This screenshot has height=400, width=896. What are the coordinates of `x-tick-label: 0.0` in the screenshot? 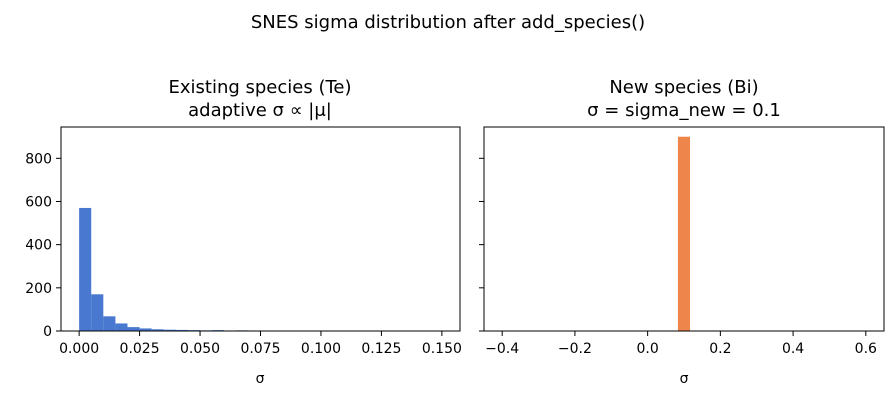 It's located at (648, 349).